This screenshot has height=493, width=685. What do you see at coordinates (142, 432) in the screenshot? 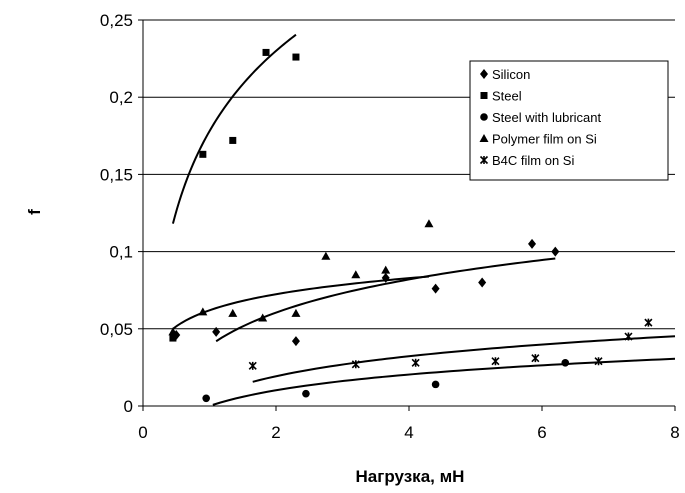
I see `x-tick-label: 0` at bounding box center [142, 432].